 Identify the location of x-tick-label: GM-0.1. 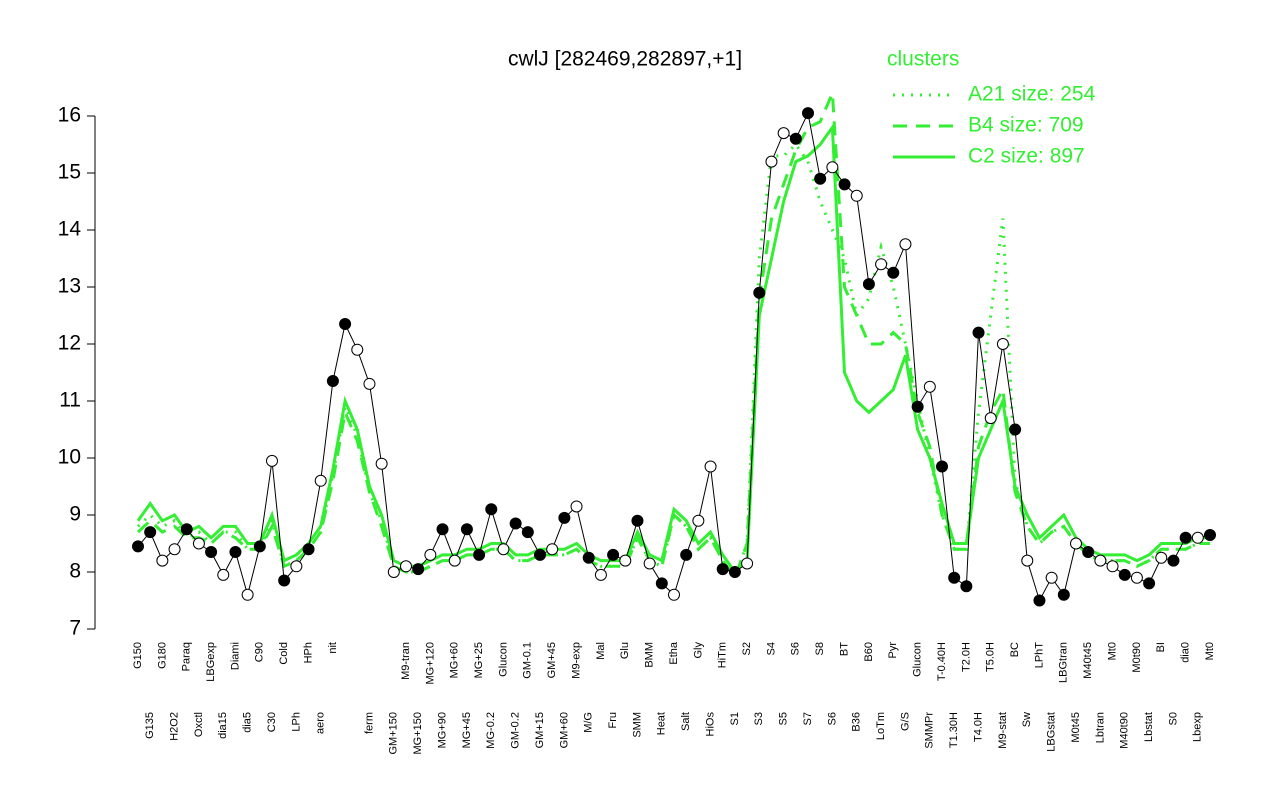
(528, 660).